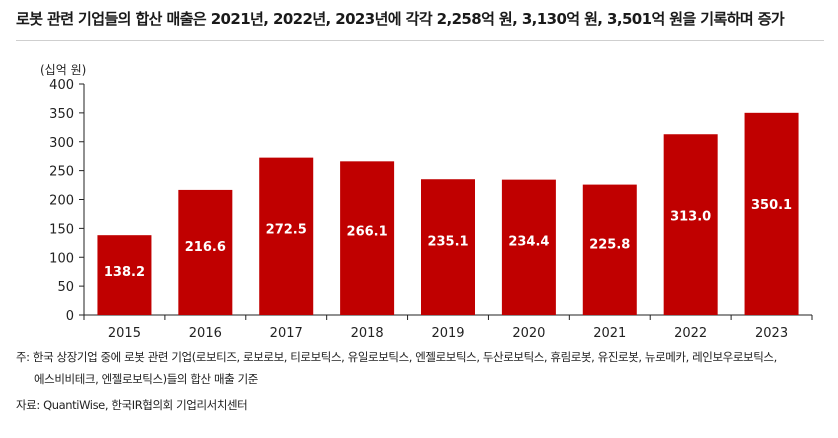  What do you see at coordinates (124, 333) in the screenshot?
I see `x-tick-label: 2015` at bounding box center [124, 333].